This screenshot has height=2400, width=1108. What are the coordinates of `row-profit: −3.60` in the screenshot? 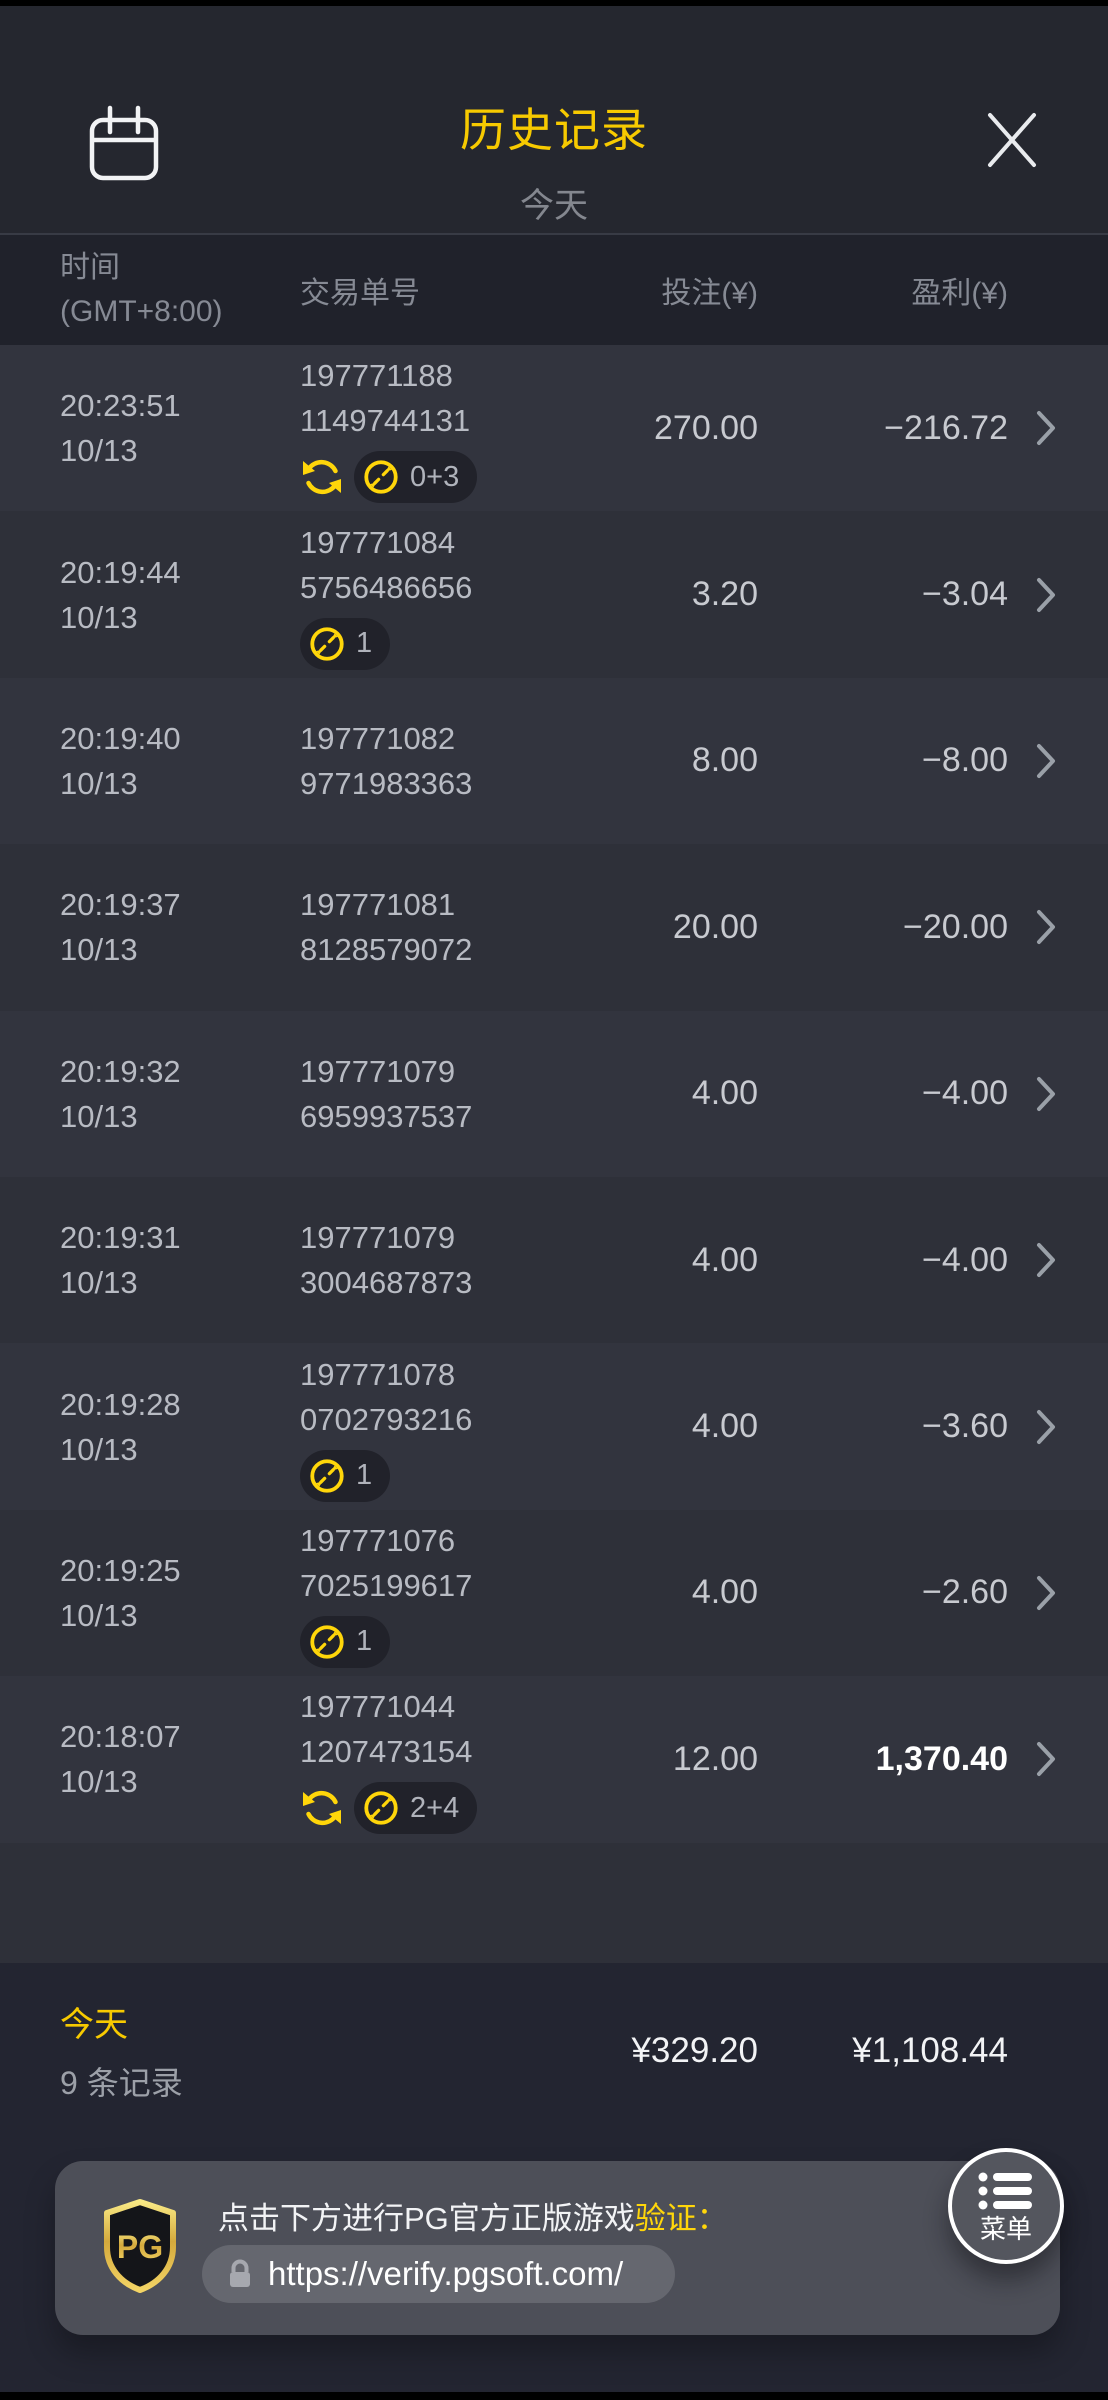 It's located at (964, 1426).